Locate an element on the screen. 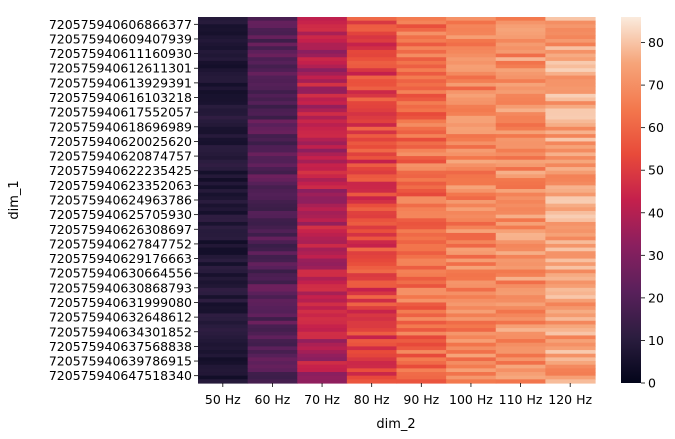 The image size is (675, 439). y-tick-label: 720575940623352063 is located at coordinates (120, 185).